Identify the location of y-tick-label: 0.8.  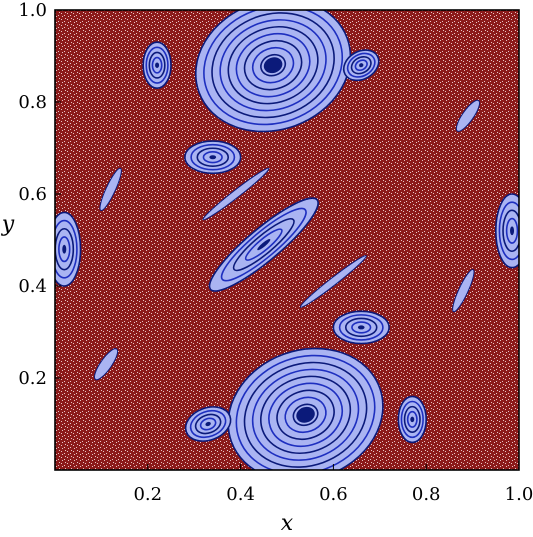
(32, 102).